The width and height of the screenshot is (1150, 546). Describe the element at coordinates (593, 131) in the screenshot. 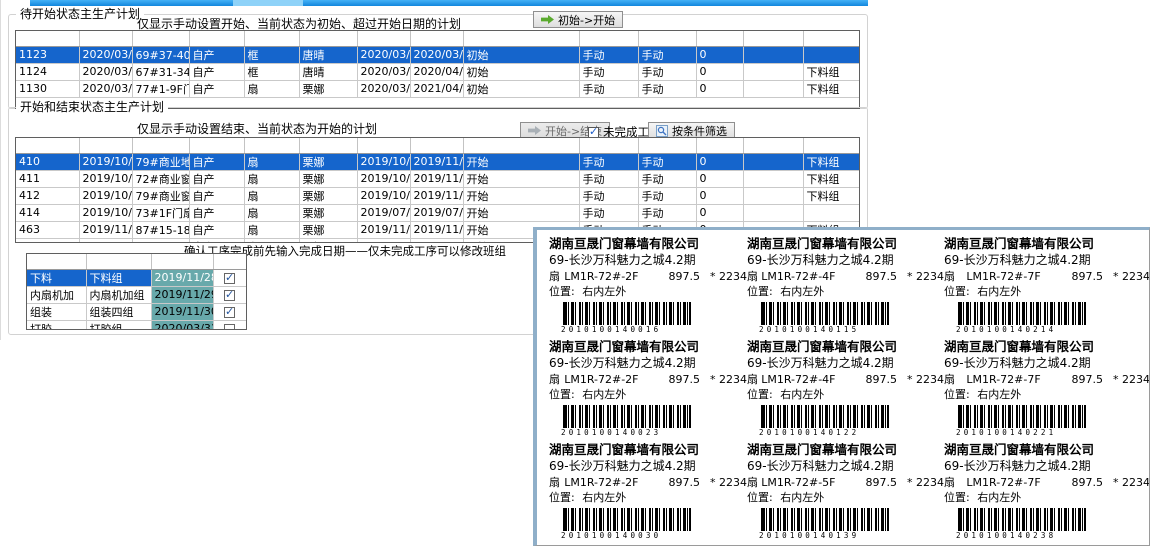

I see `incomplete-process-checkbox` at that location.